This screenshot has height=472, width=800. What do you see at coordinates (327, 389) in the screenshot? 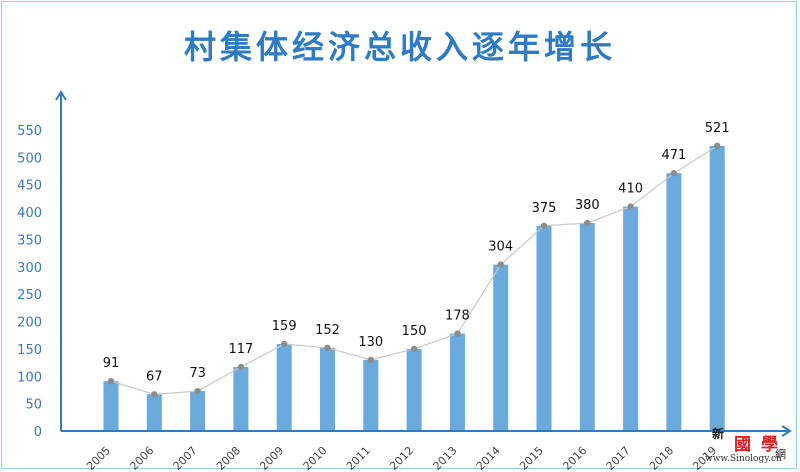
I see `bar-2010` at bounding box center [327, 389].